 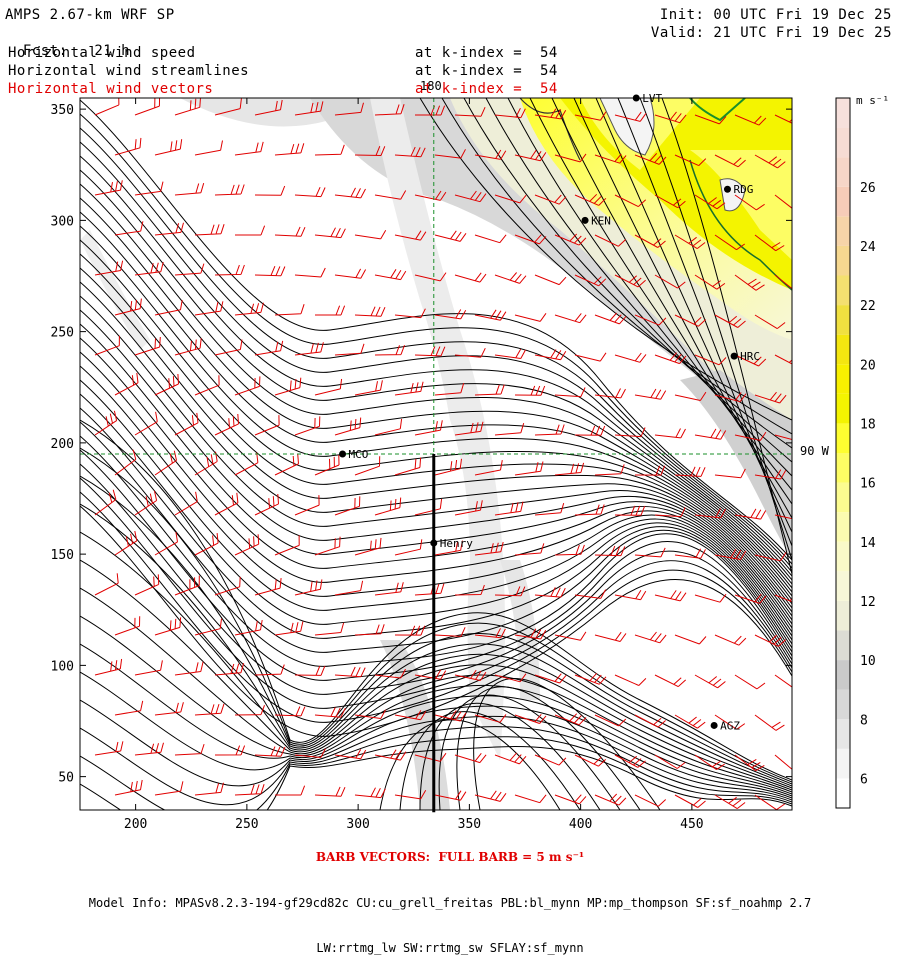 What do you see at coordinates (691, 824) in the screenshot?
I see `x-tick-label: 450` at bounding box center [691, 824].